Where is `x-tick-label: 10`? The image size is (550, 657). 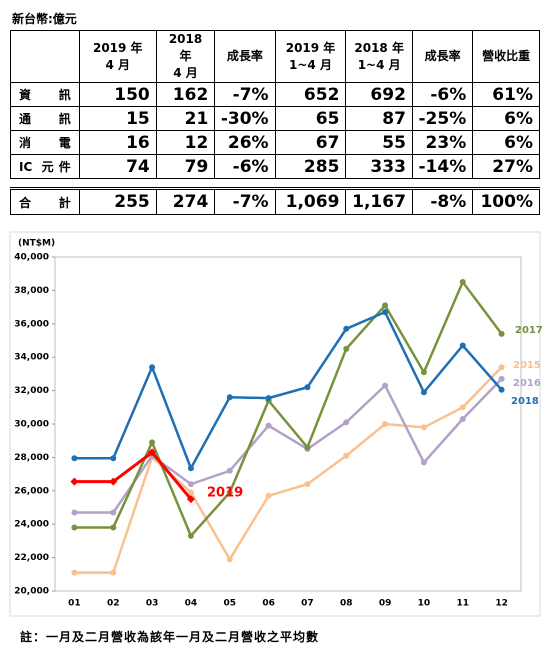
x-tick-label: 10 is located at coordinates (424, 604).